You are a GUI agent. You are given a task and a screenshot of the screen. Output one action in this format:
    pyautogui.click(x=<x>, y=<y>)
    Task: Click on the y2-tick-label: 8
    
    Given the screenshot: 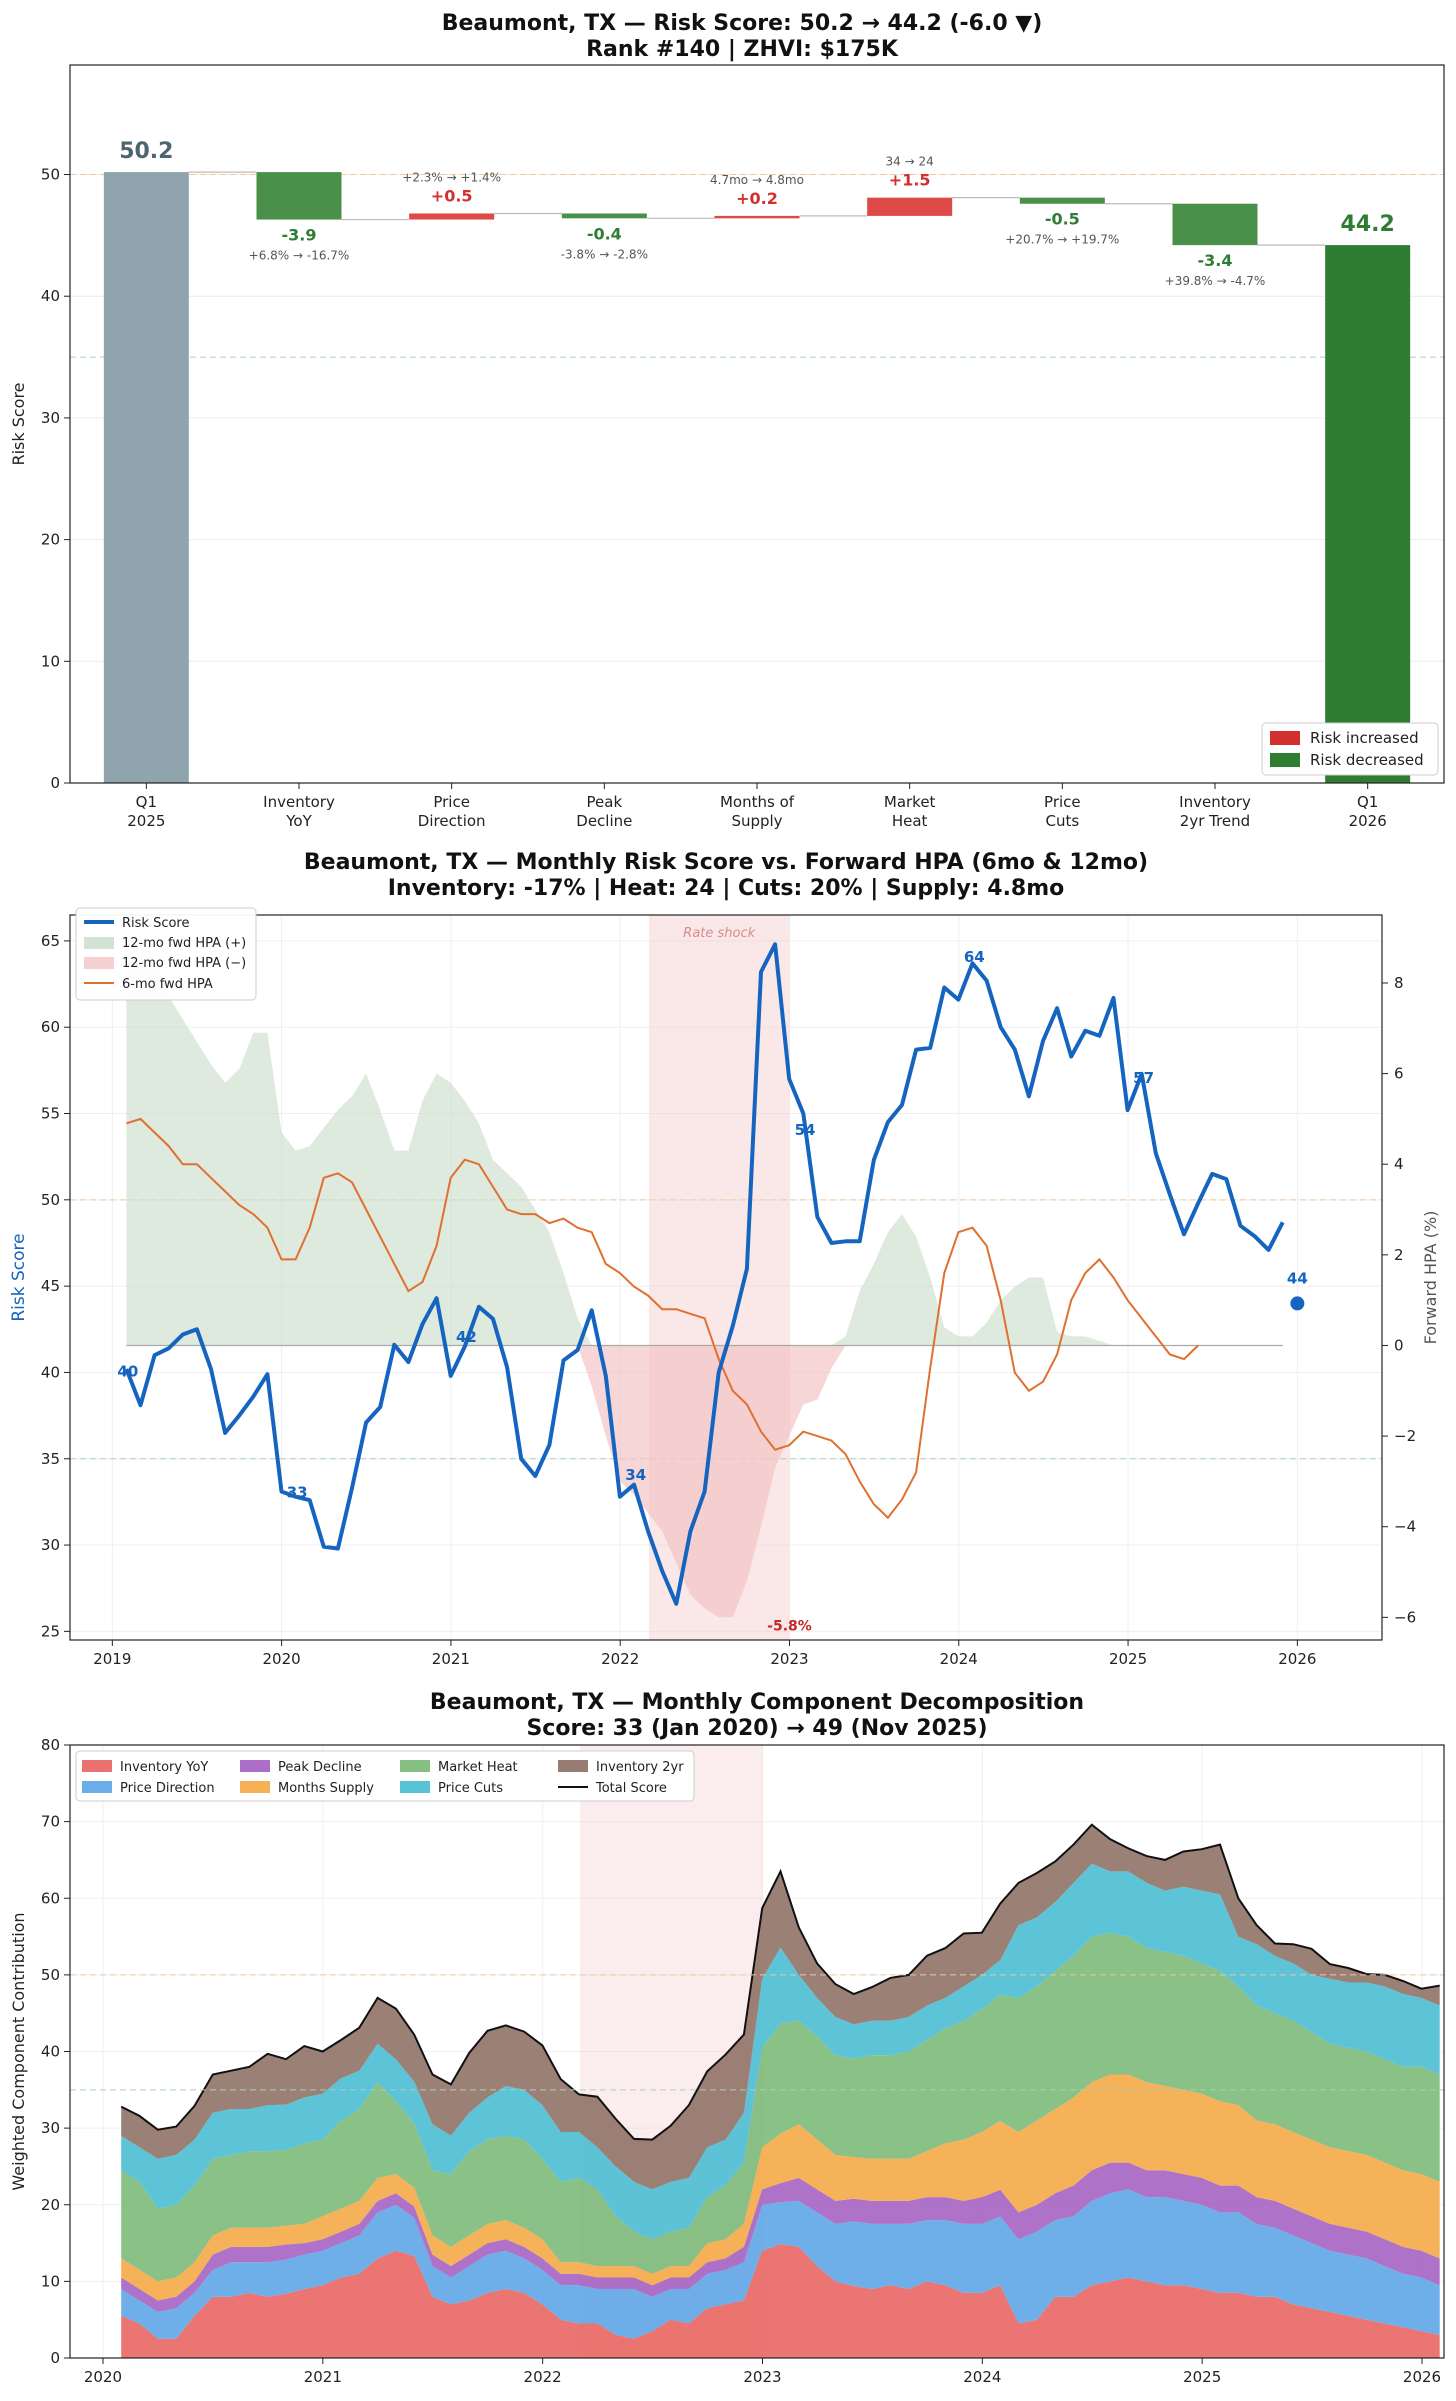 What is the action you would take?
    pyautogui.click(x=1399, y=983)
    